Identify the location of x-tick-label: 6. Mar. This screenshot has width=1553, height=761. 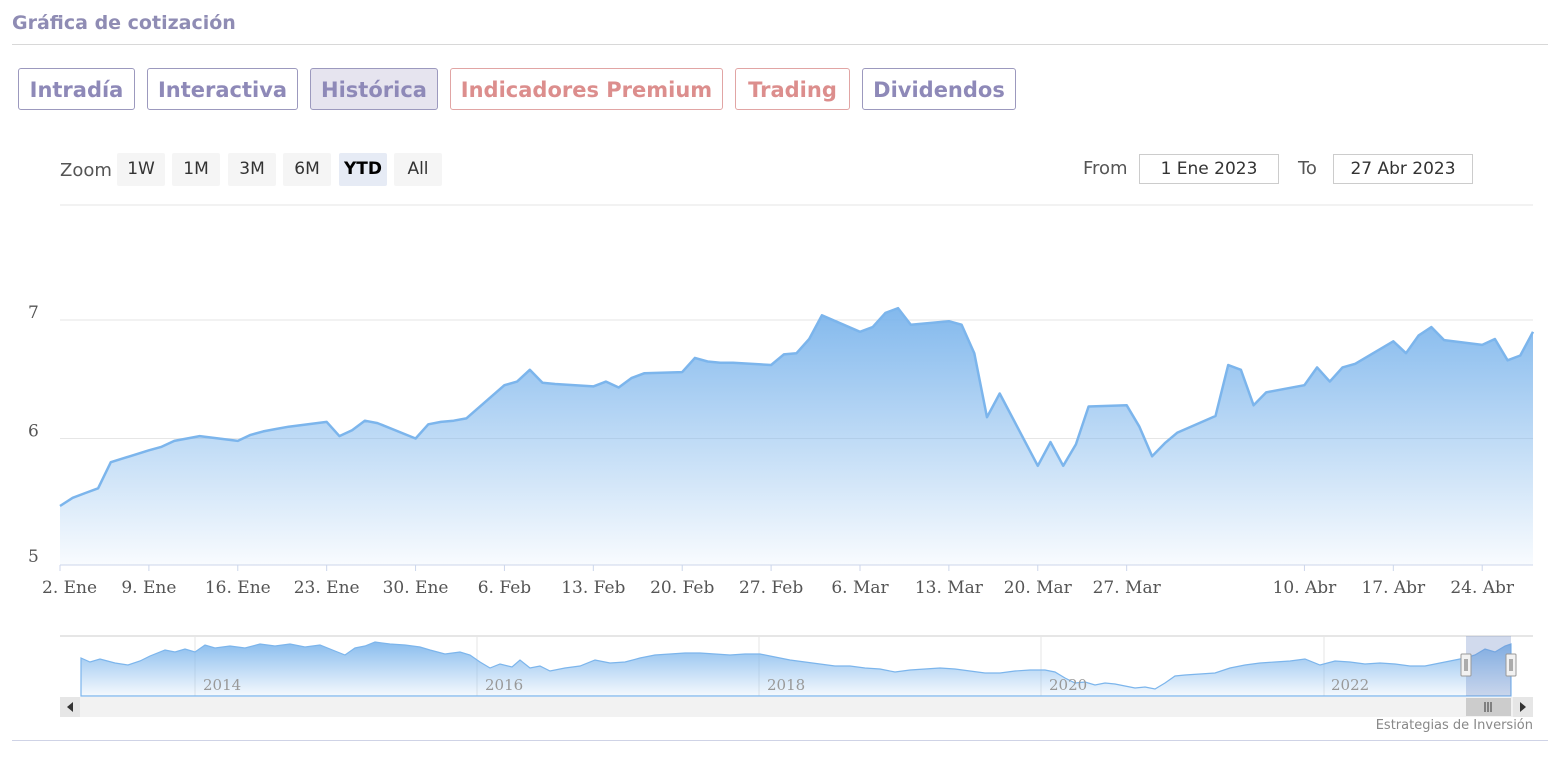
(860, 588).